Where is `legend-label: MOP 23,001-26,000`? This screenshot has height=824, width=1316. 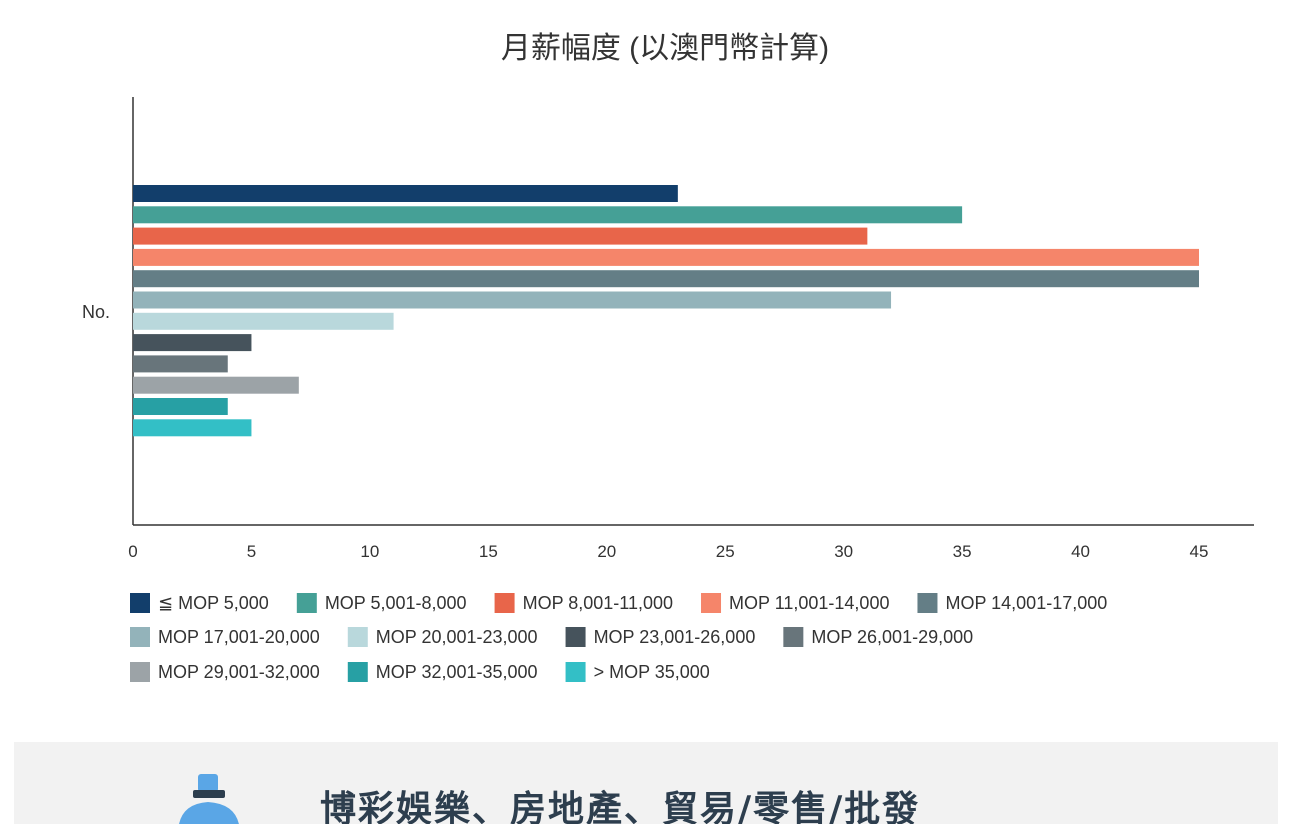
legend-label: MOP 23,001-26,000 is located at coordinates (675, 637).